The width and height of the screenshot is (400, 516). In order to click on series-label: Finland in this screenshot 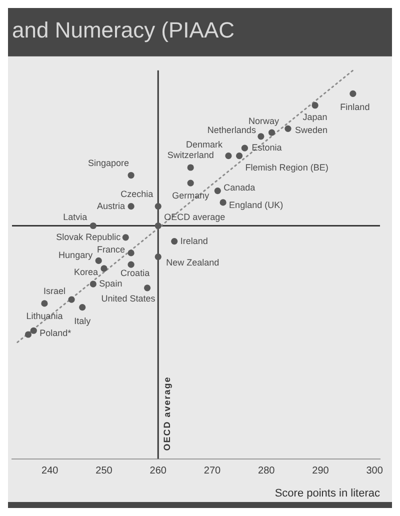, I will do `click(355, 107)`.